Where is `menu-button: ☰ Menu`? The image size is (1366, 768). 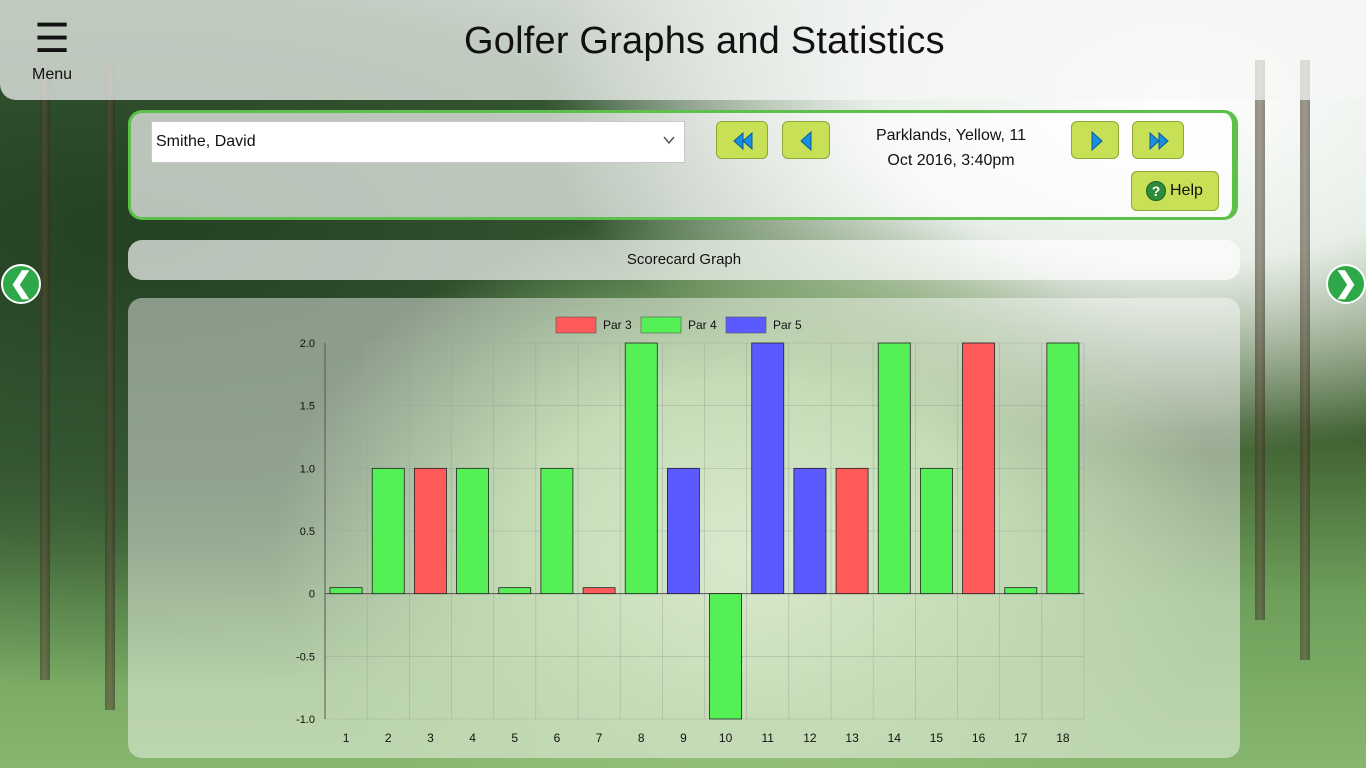 menu-button: ☰ Menu is located at coordinates (52, 54).